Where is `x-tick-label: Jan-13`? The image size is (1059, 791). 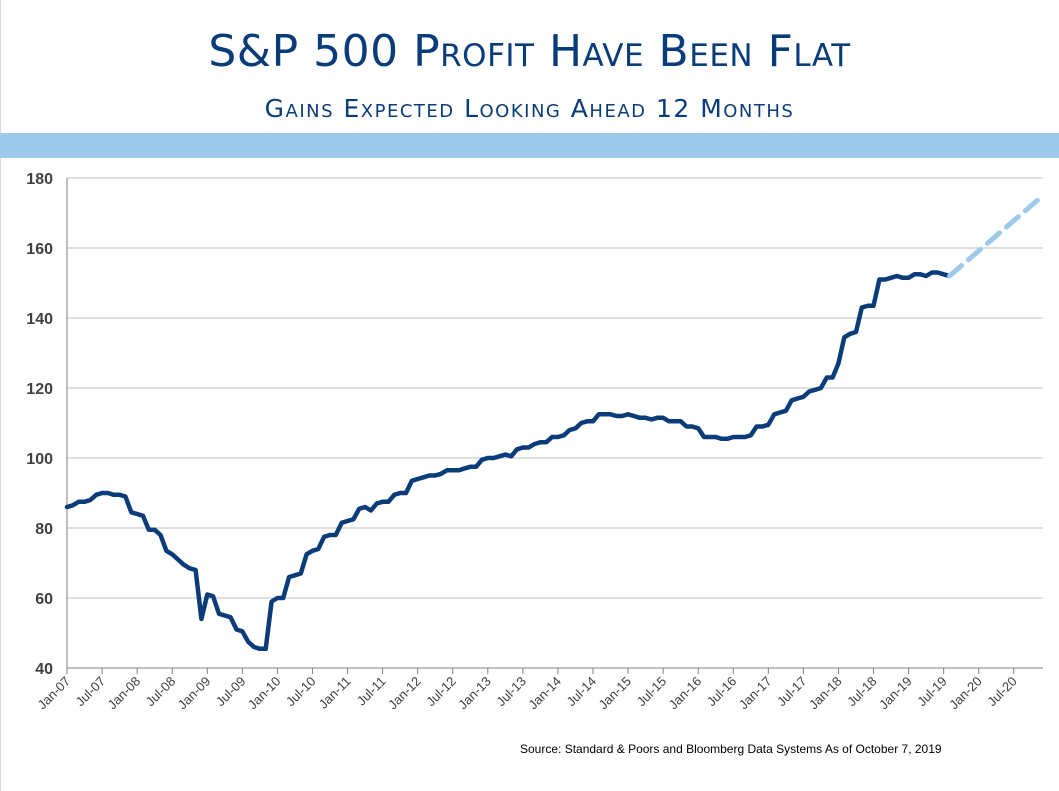 x-tick-label: Jan-13 is located at coordinates (474, 693).